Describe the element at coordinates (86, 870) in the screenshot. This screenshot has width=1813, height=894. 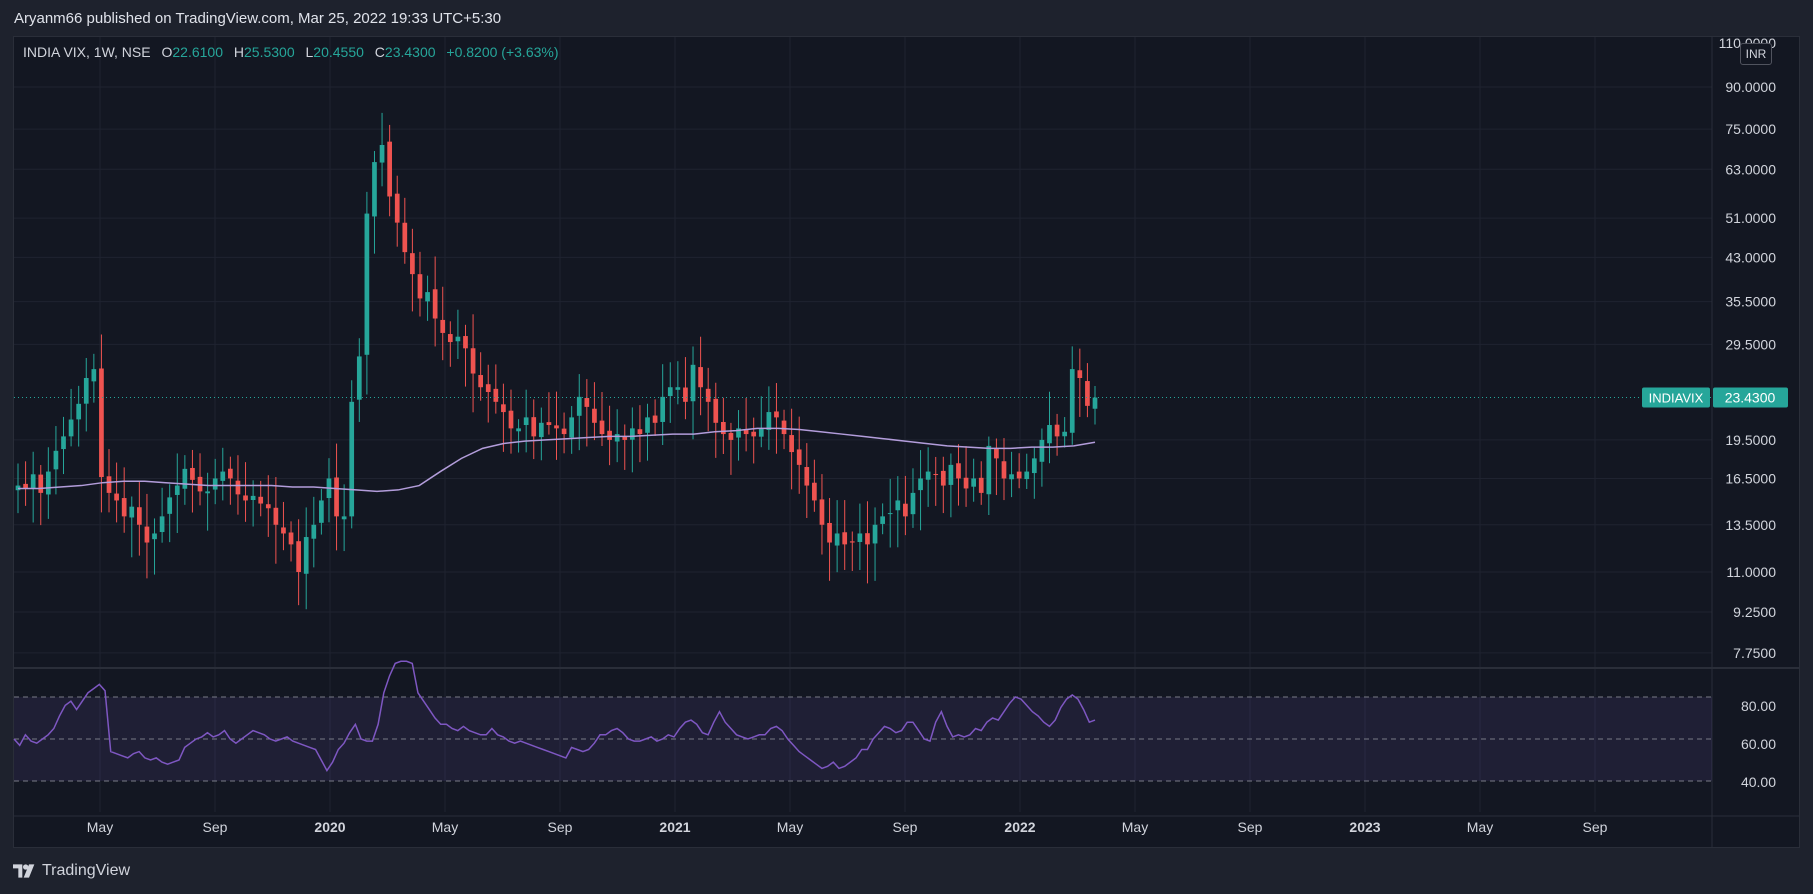
I see `brand-name: TradingView` at that location.